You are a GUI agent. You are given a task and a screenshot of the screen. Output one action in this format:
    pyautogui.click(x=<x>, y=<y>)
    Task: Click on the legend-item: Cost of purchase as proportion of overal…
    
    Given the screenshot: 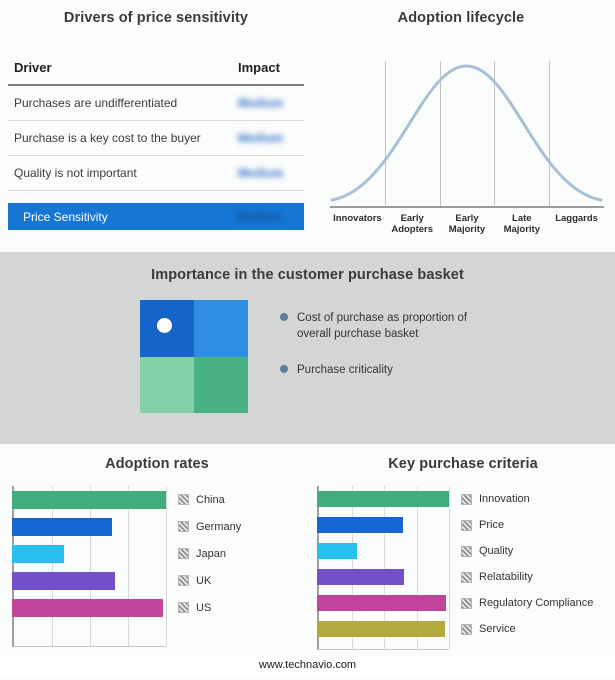 What is the action you would take?
    pyautogui.click(x=386, y=326)
    